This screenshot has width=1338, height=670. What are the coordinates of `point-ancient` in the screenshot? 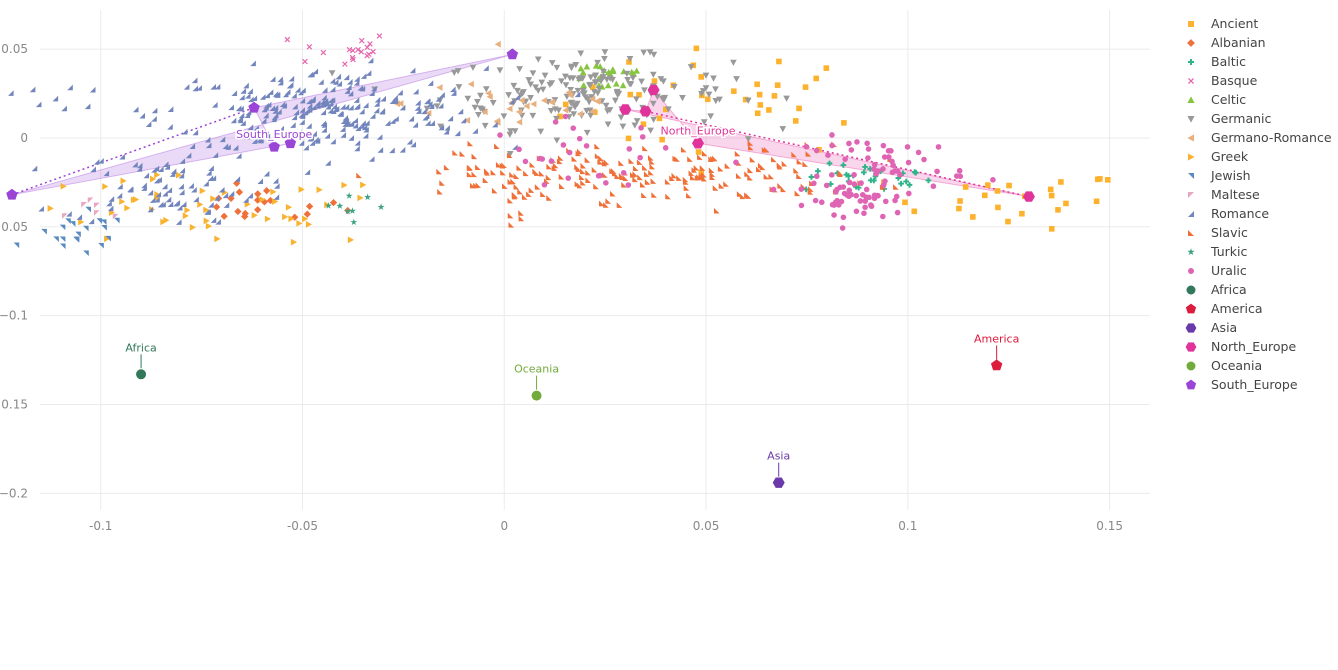 It's located at (805, 87).